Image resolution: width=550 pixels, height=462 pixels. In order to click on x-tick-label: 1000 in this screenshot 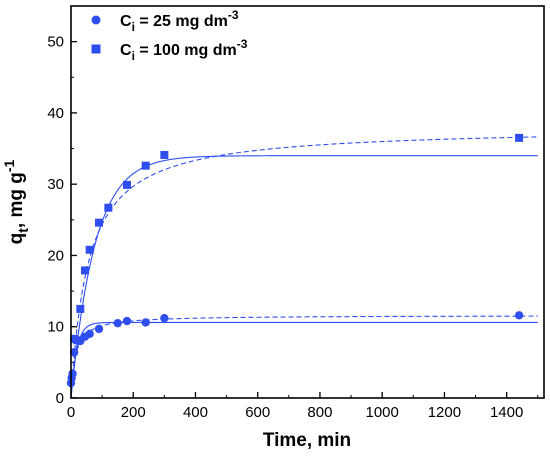, I will do `click(381, 412)`.